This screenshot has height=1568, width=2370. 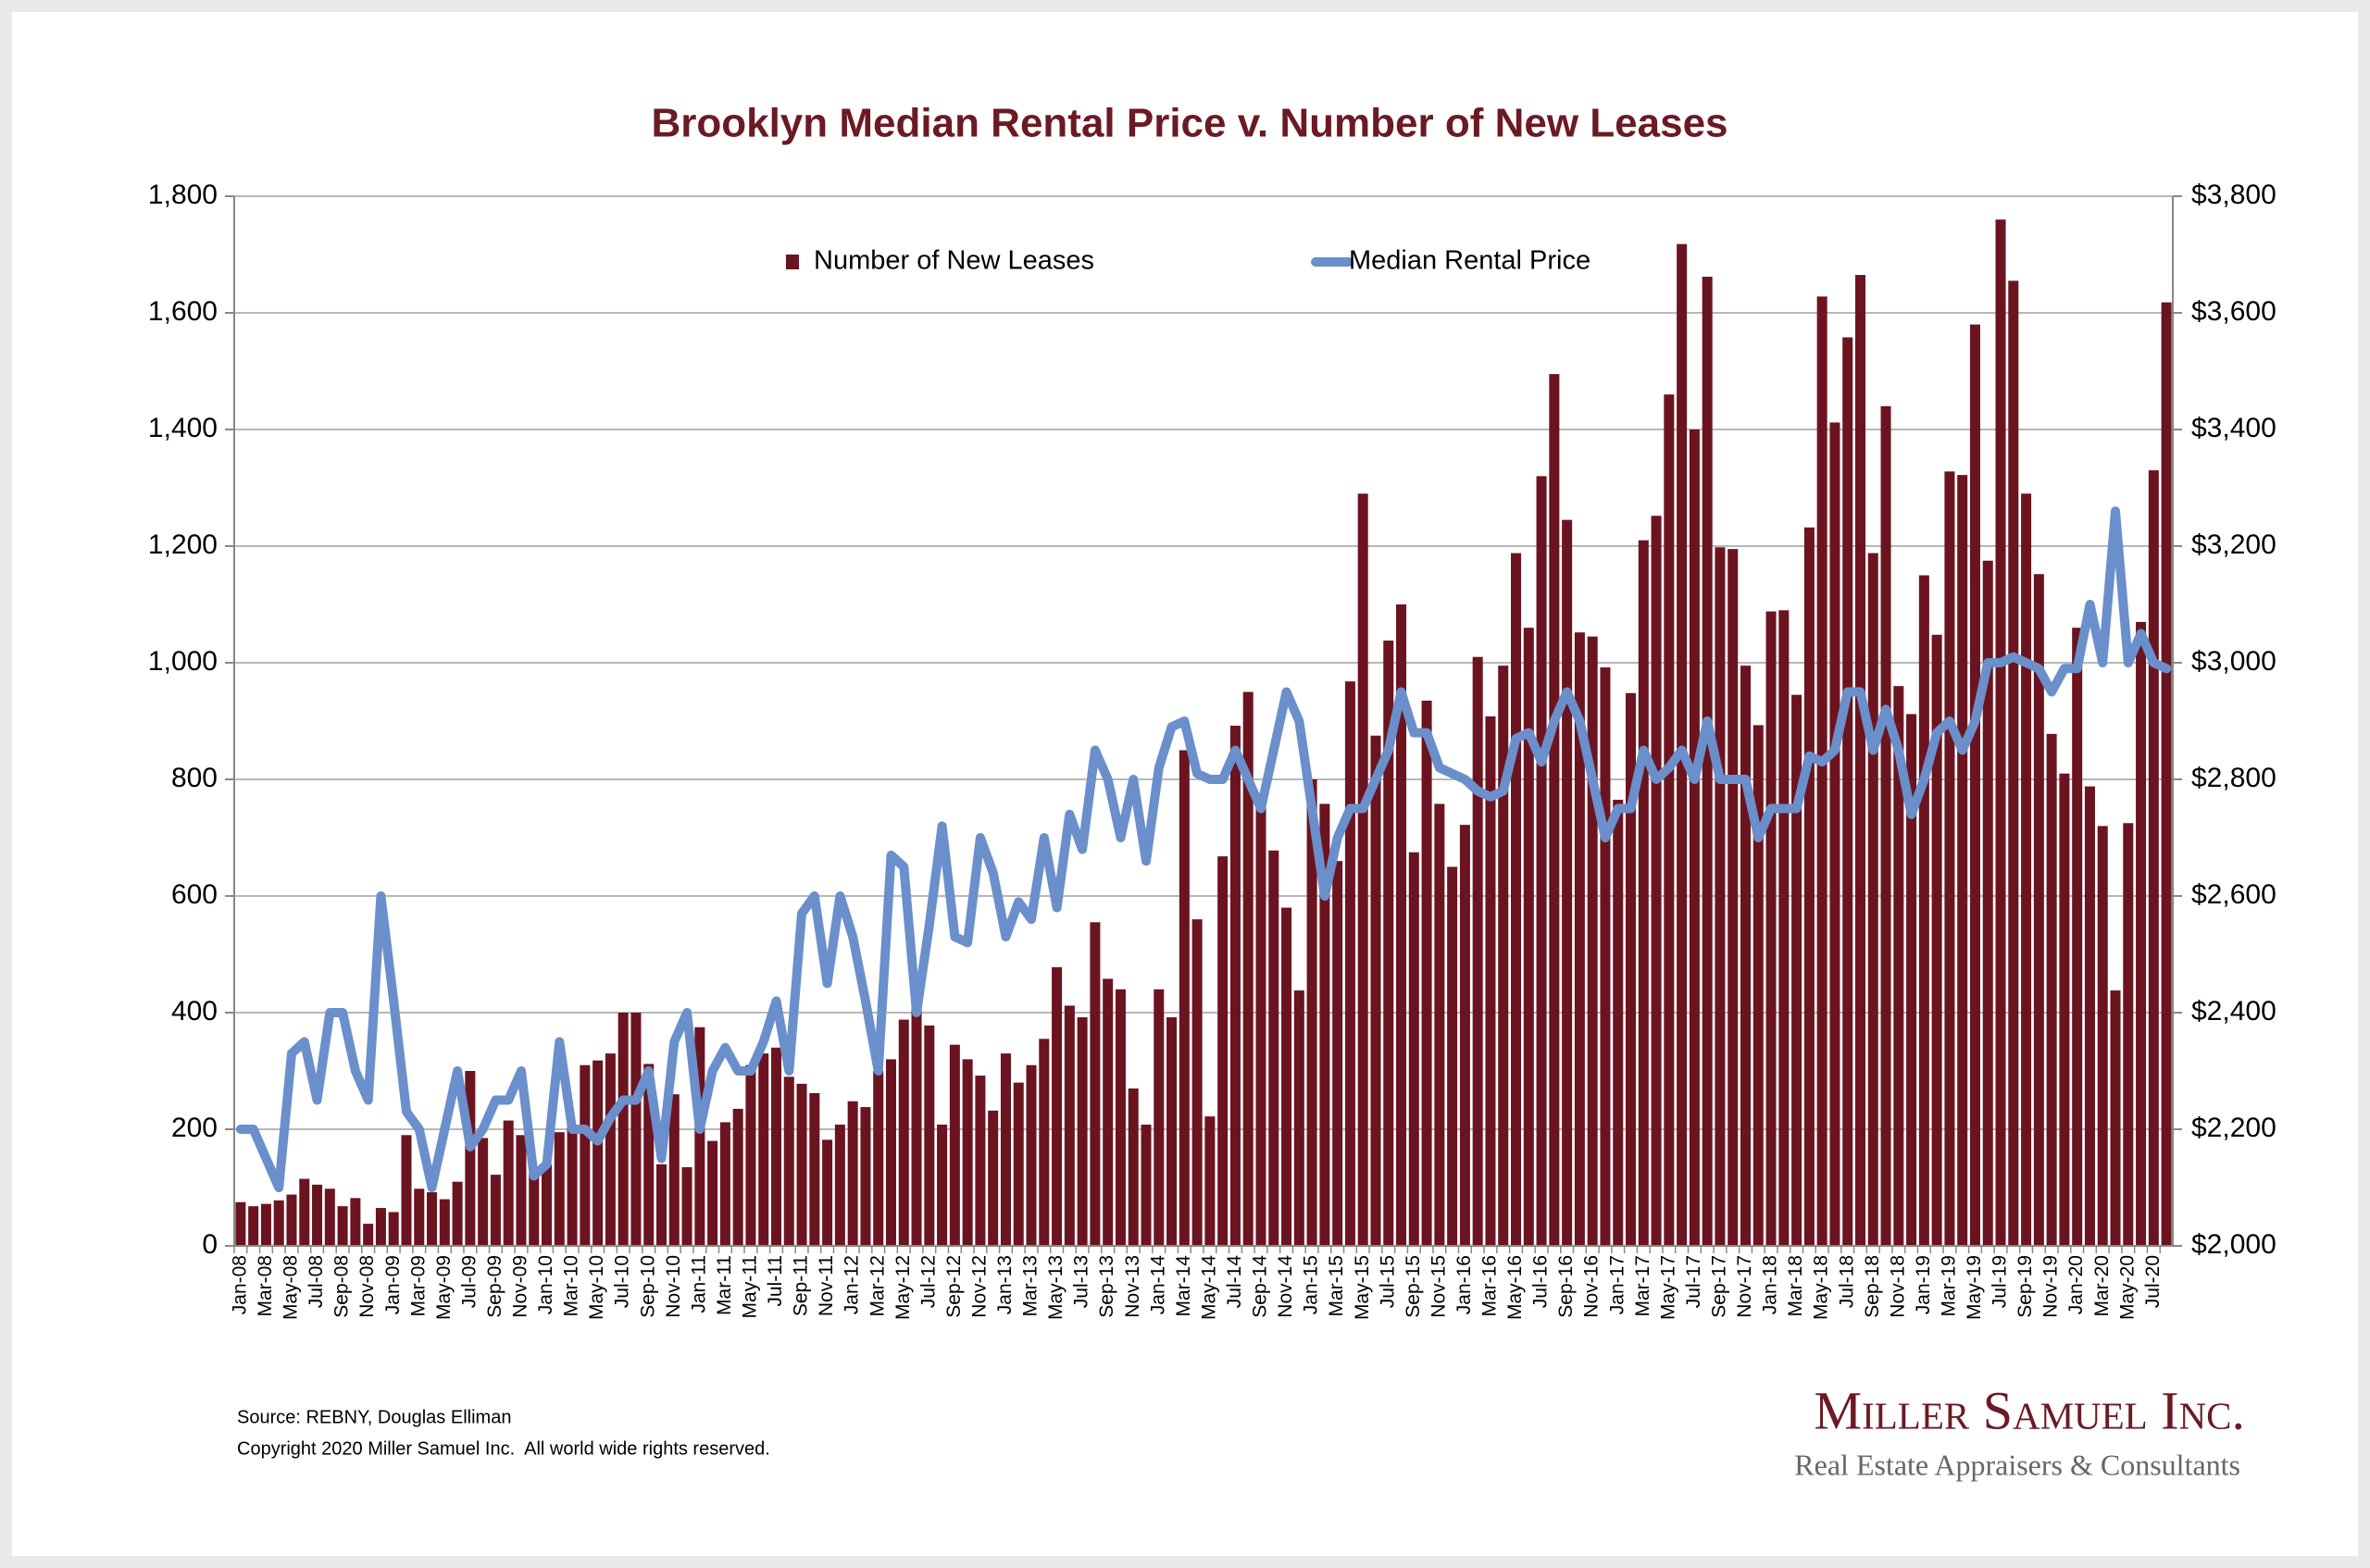 I want to click on x-tick-label: Mar-10, so click(x=571, y=1286).